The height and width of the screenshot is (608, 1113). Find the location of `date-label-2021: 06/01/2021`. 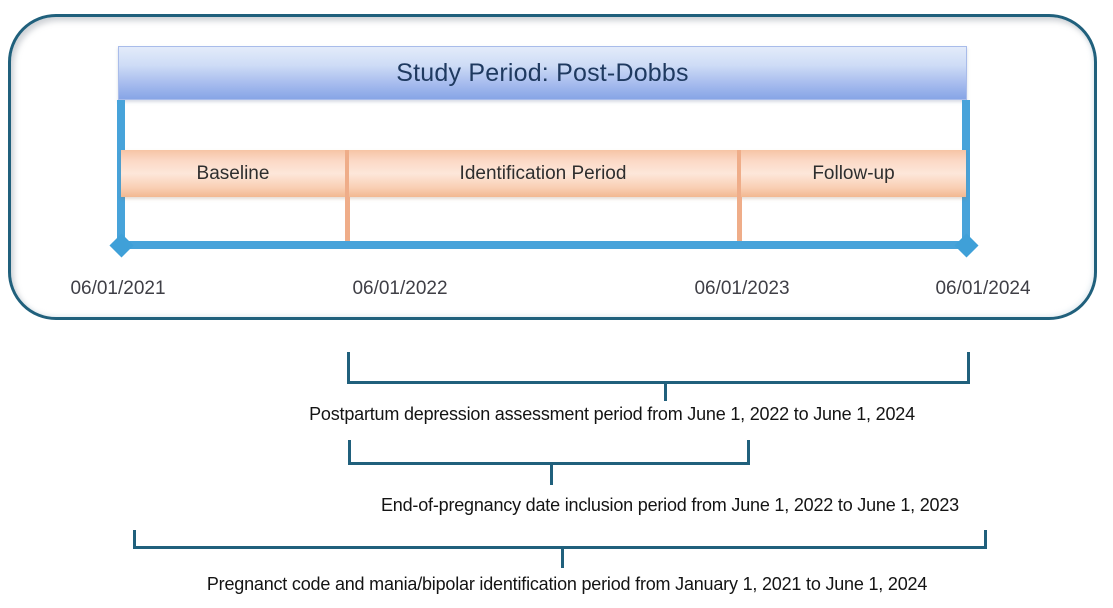

date-label-2021: 06/01/2021 is located at coordinates (118, 288).